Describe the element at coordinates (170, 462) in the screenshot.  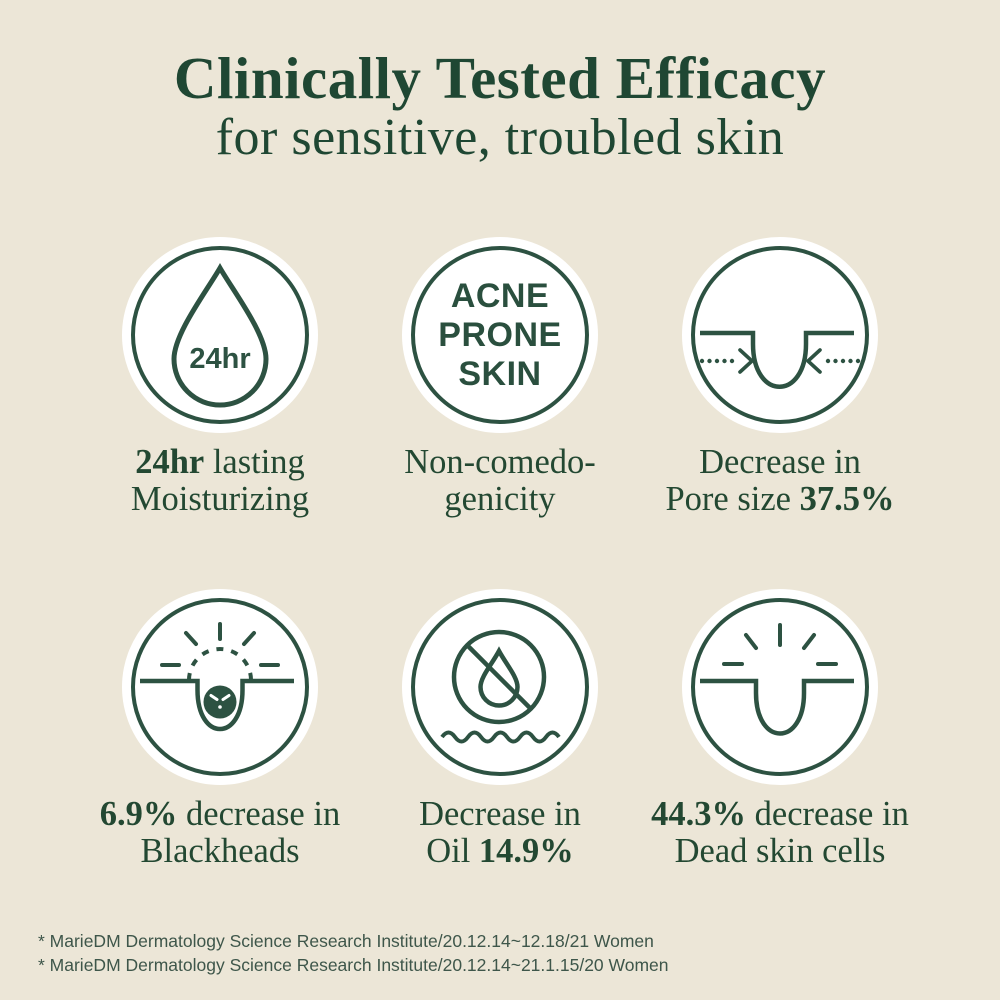
I see `caption-bold-text: 24hr` at that location.